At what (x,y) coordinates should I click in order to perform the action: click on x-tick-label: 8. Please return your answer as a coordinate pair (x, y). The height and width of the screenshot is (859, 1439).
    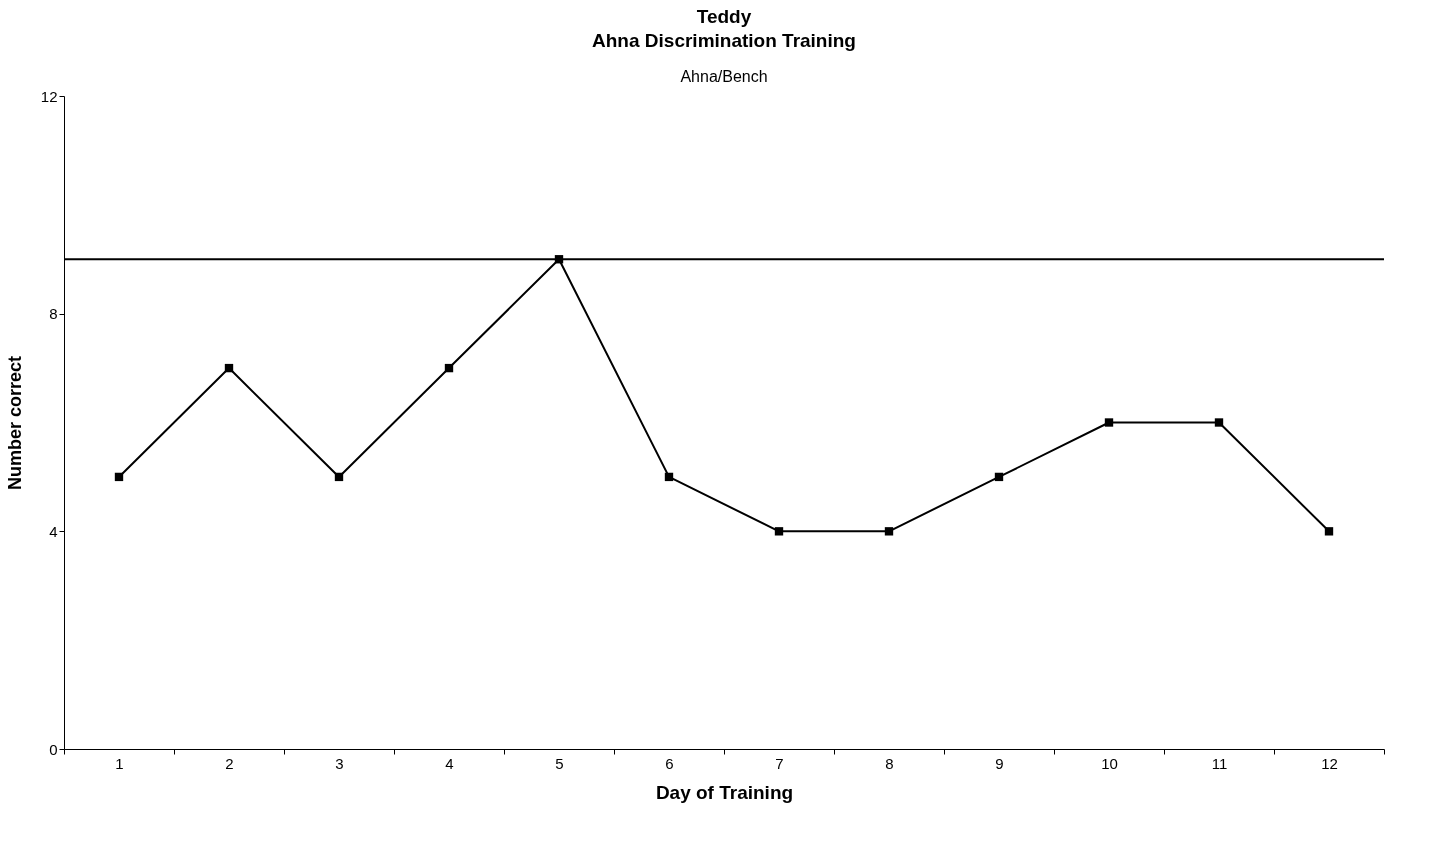
    Looking at the image, I should click on (889, 763).